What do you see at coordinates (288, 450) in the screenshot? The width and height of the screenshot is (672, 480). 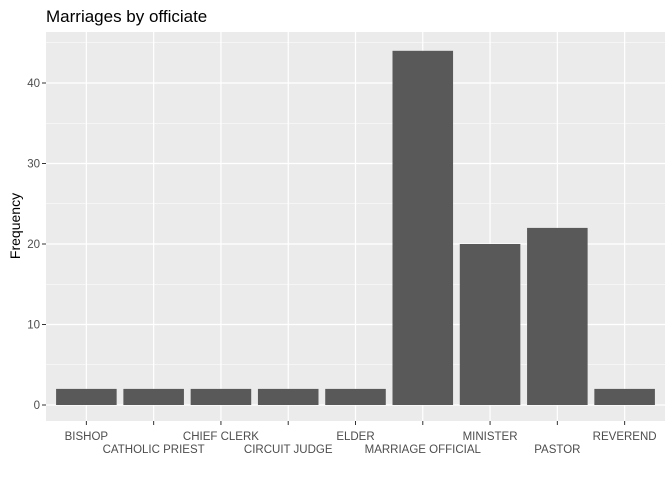 I see `x-tick-label: CIRCUIT JUDGE` at bounding box center [288, 450].